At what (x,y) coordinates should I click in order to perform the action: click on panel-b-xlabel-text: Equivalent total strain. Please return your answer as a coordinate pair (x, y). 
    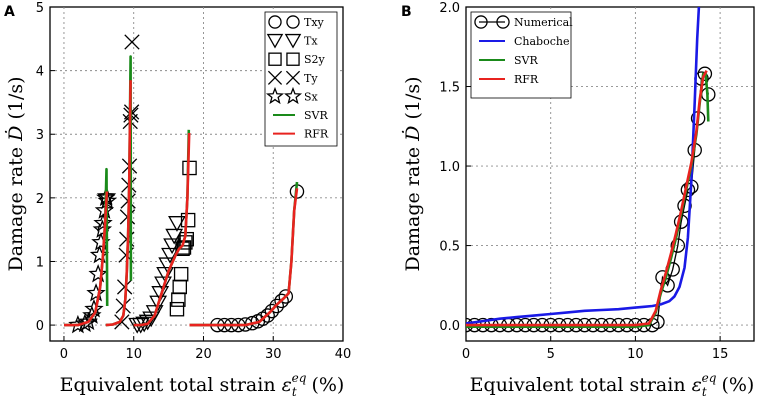
    Looking at the image, I should click on (578, 385).